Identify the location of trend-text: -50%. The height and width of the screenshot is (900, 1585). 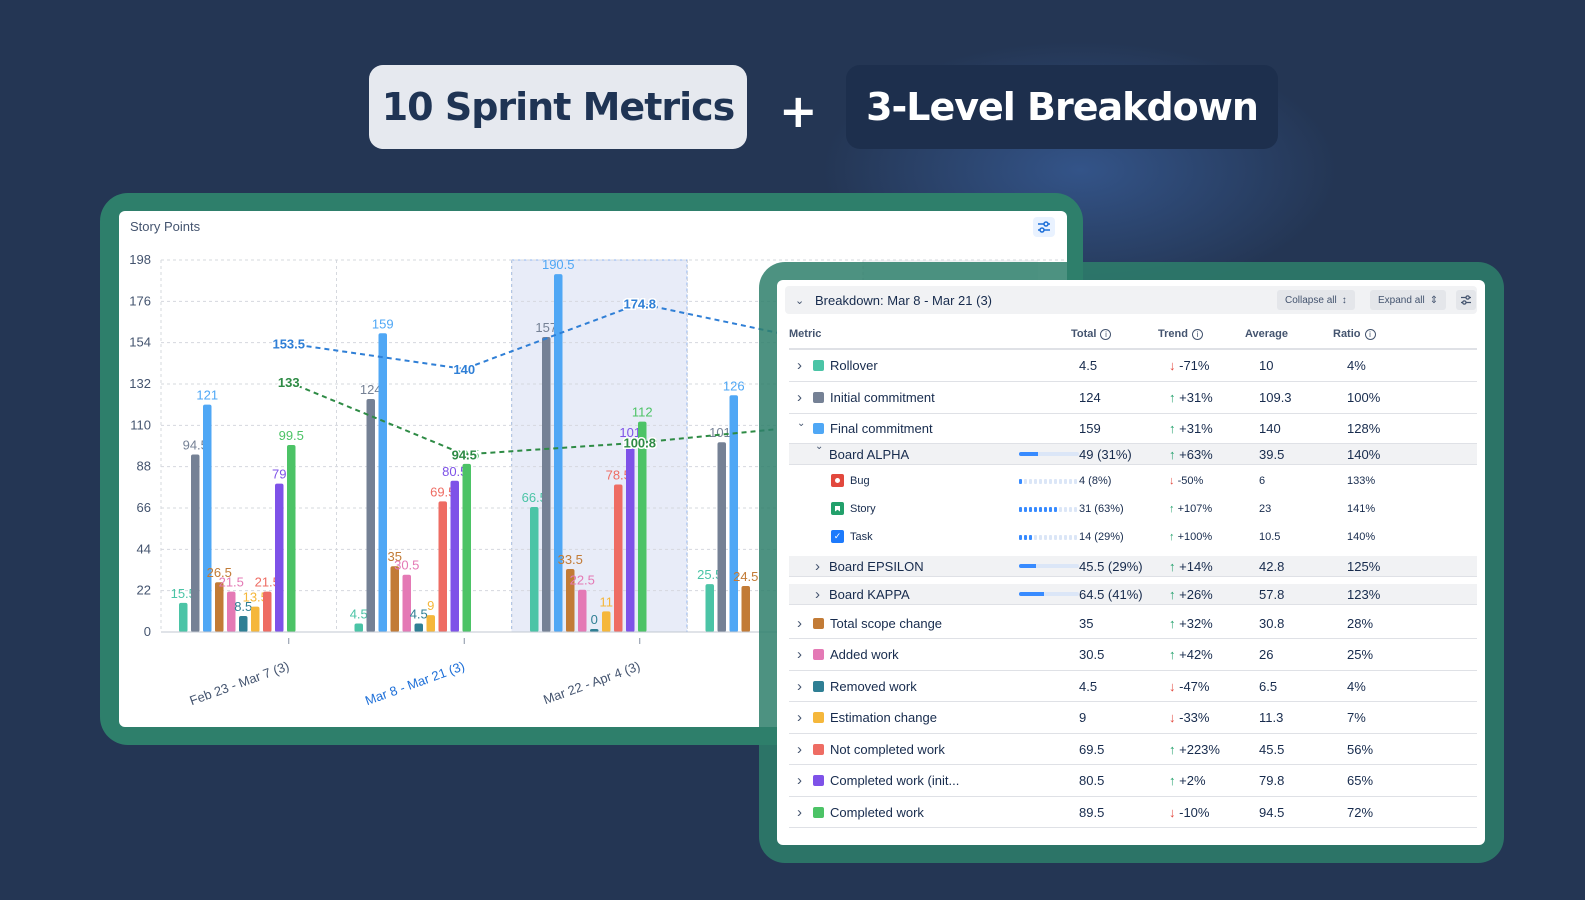
(1190, 481).